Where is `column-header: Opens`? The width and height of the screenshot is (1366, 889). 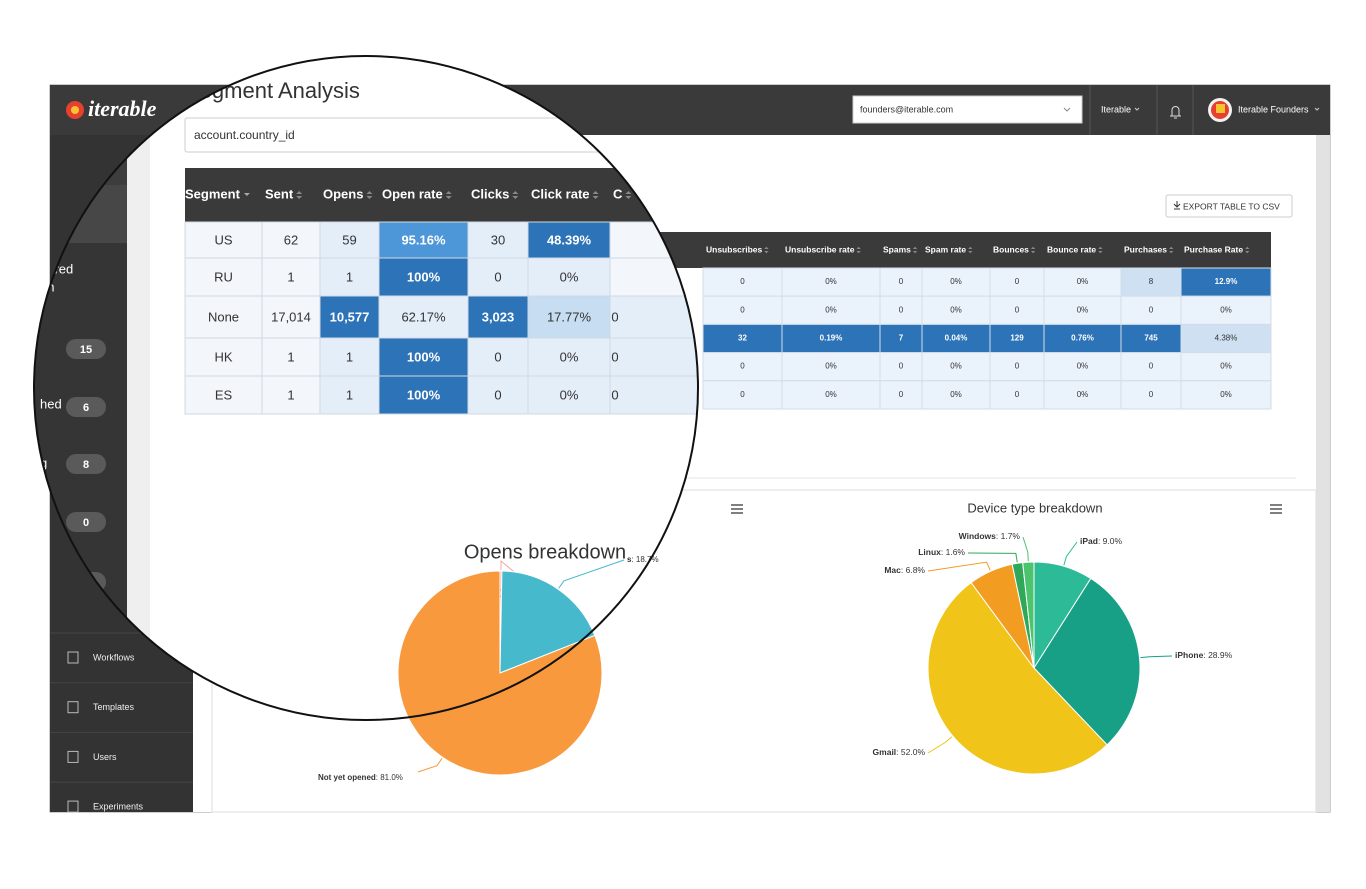 column-header: Opens is located at coordinates (343, 193).